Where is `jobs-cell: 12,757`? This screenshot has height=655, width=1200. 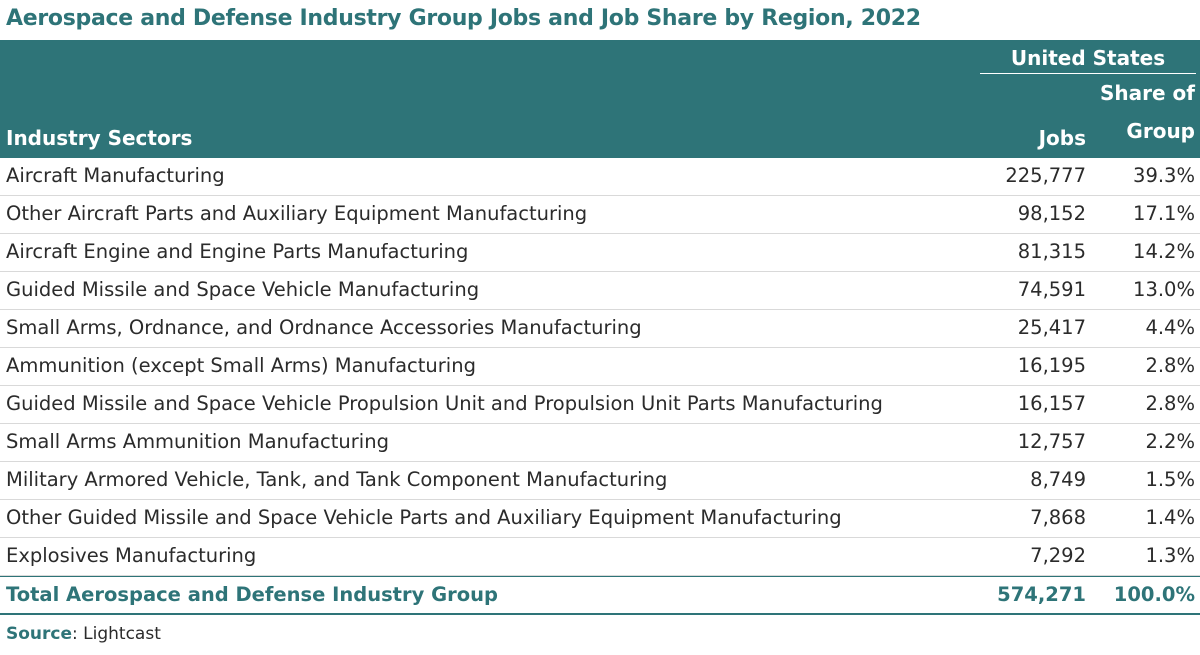 jobs-cell: 12,757 is located at coordinates (1051, 441).